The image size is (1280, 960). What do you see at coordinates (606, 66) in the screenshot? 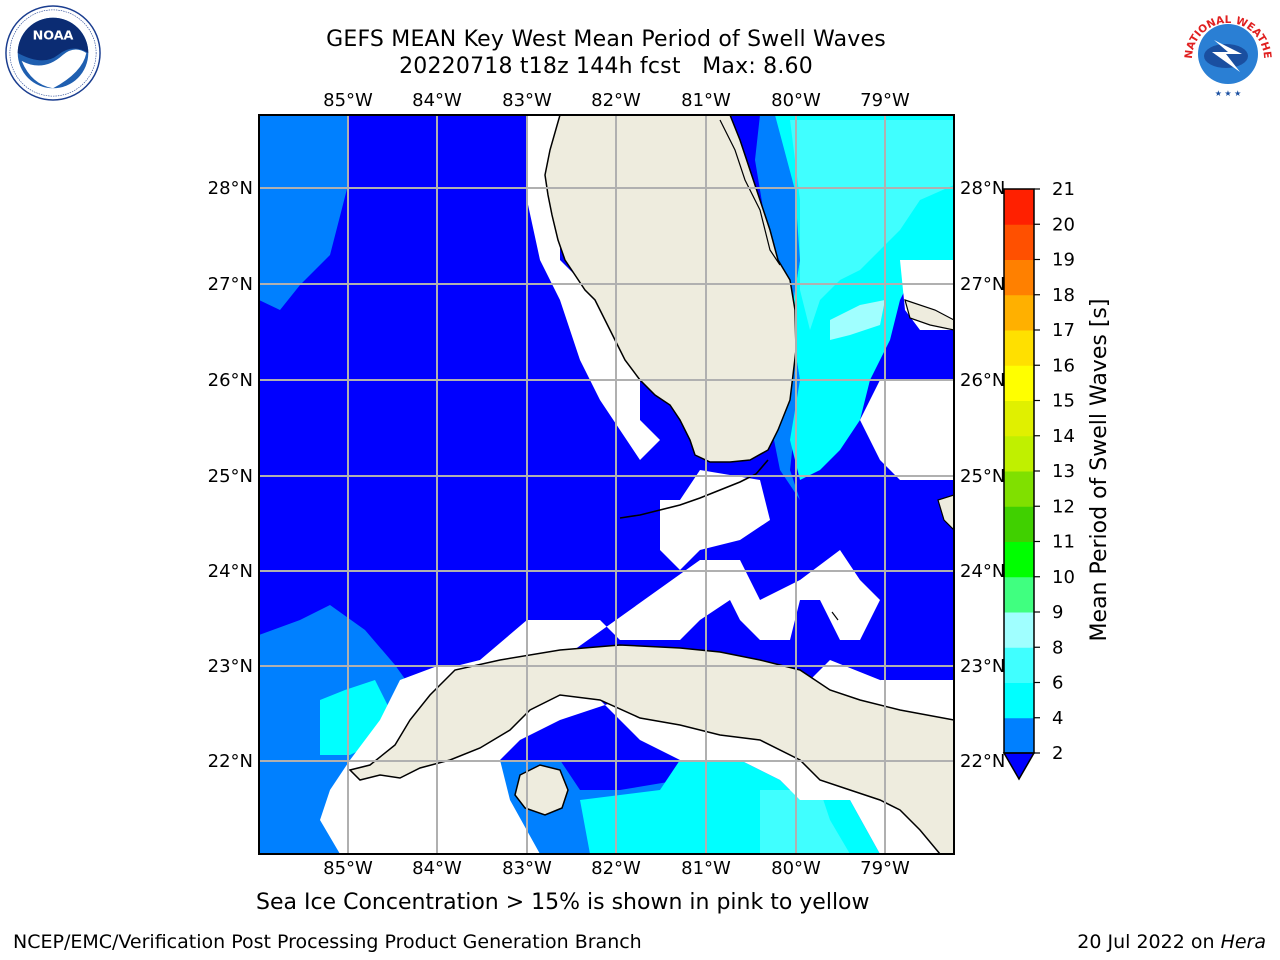
I see `map-title-line2: 20220718 t18z 144h fcst Max: 8.60` at bounding box center [606, 66].